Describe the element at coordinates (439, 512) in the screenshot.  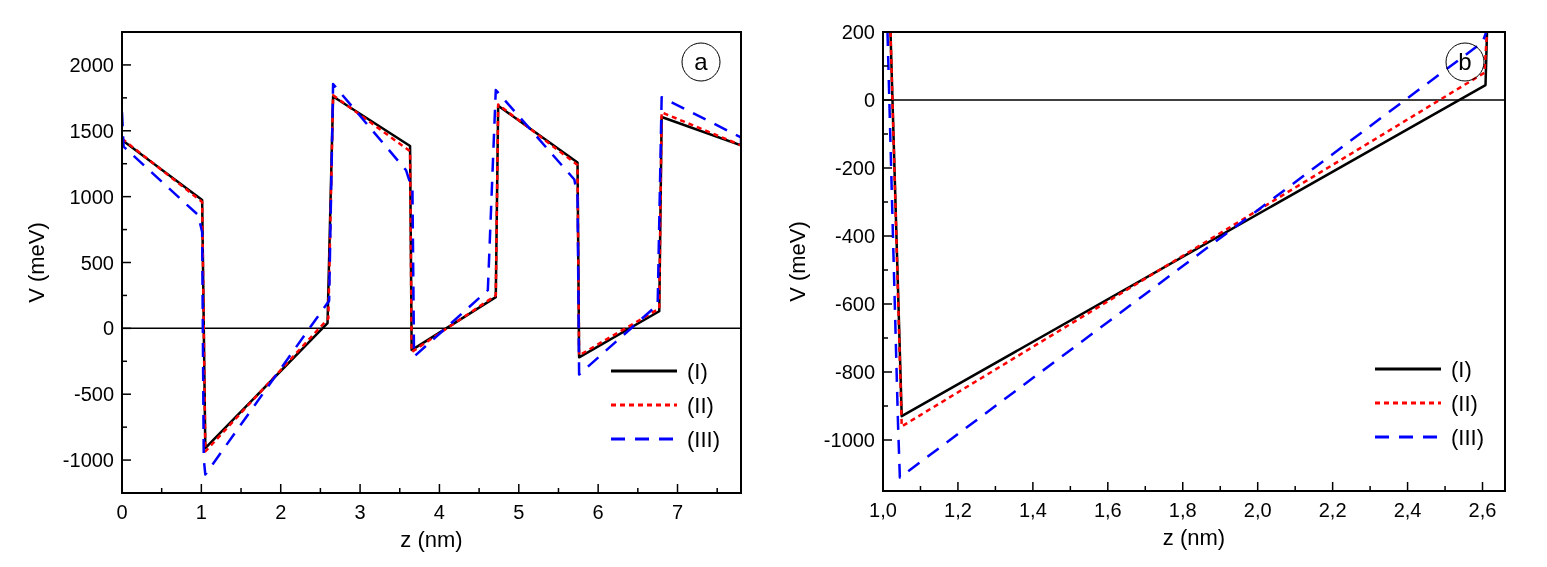
I see `x-tick-label: 4` at that location.